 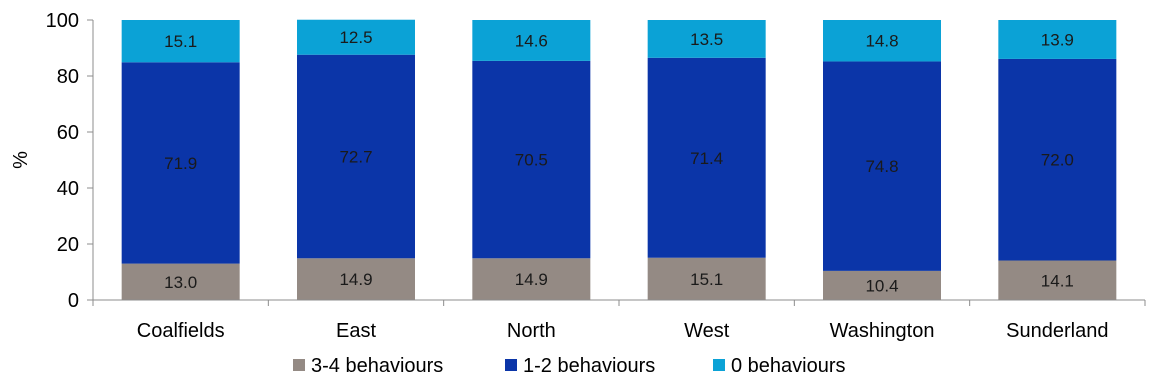 I want to click on legend-item: 3-4 behaviours, so click(x=368, y=366).